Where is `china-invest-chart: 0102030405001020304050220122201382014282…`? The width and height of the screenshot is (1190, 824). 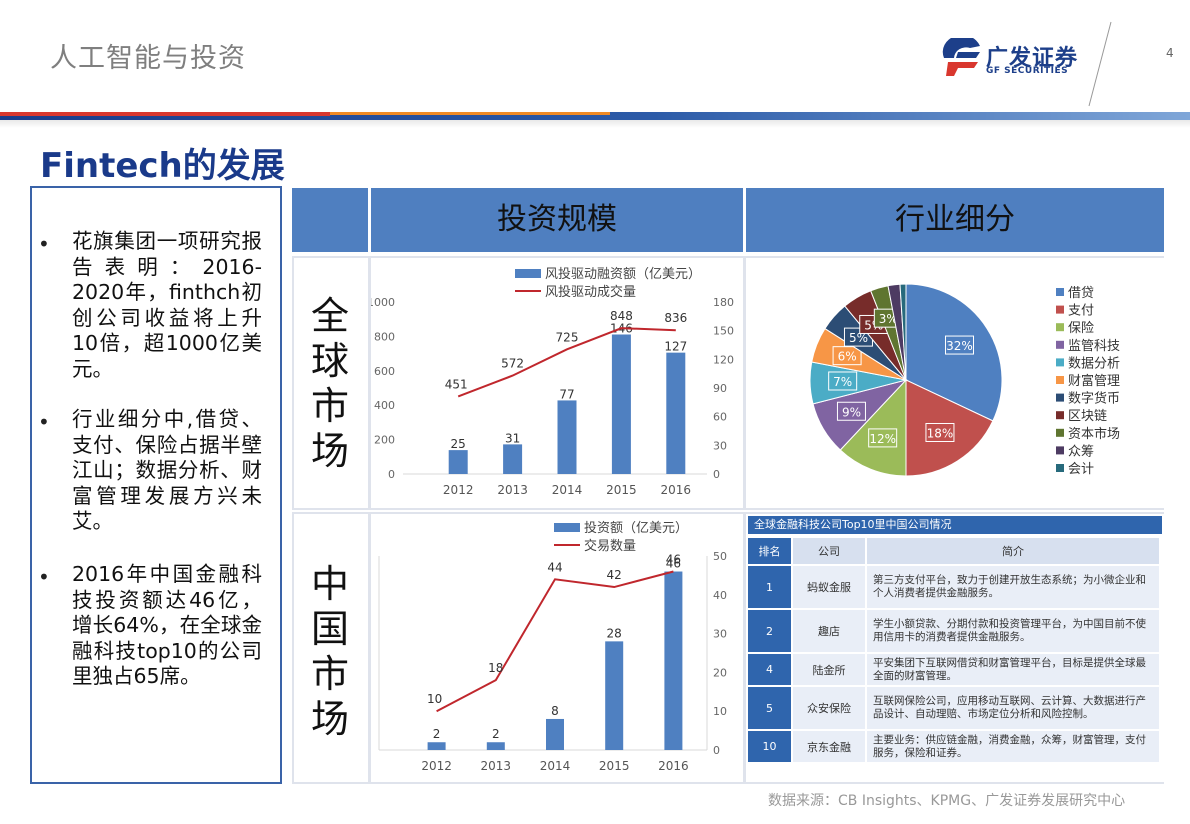 china-invest-chart: 0102030405001020304050220122201382014282… is located at coordinates (542, 646).